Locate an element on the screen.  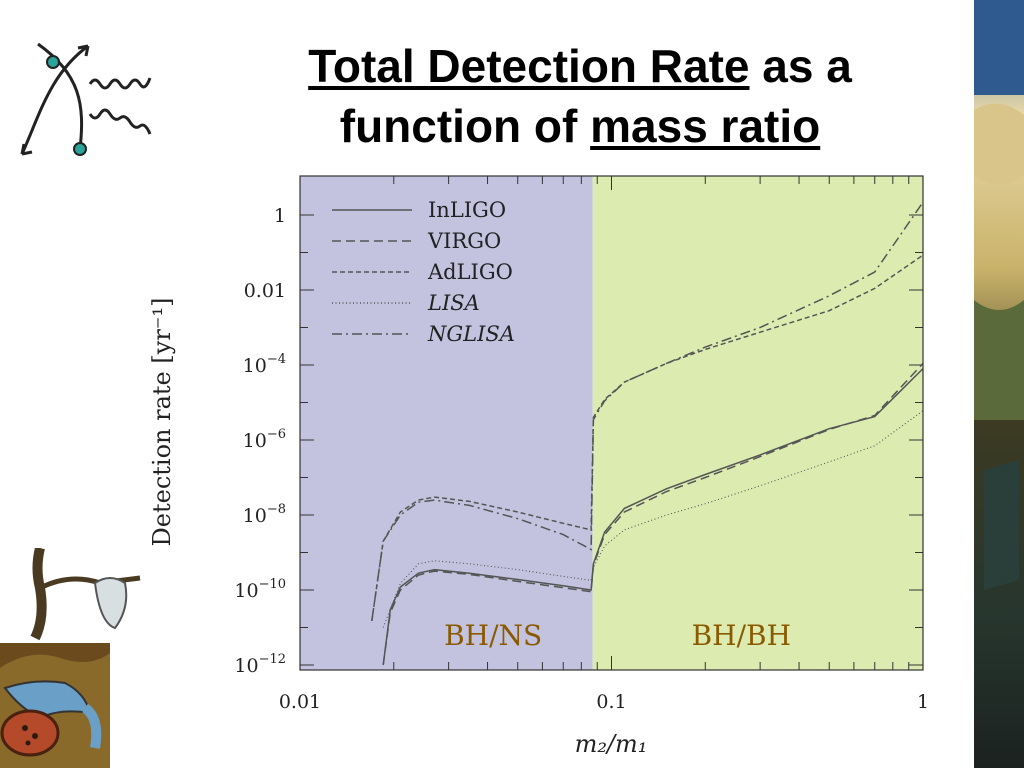
x-tick-label: 1 is located at coordinates (923, 702).